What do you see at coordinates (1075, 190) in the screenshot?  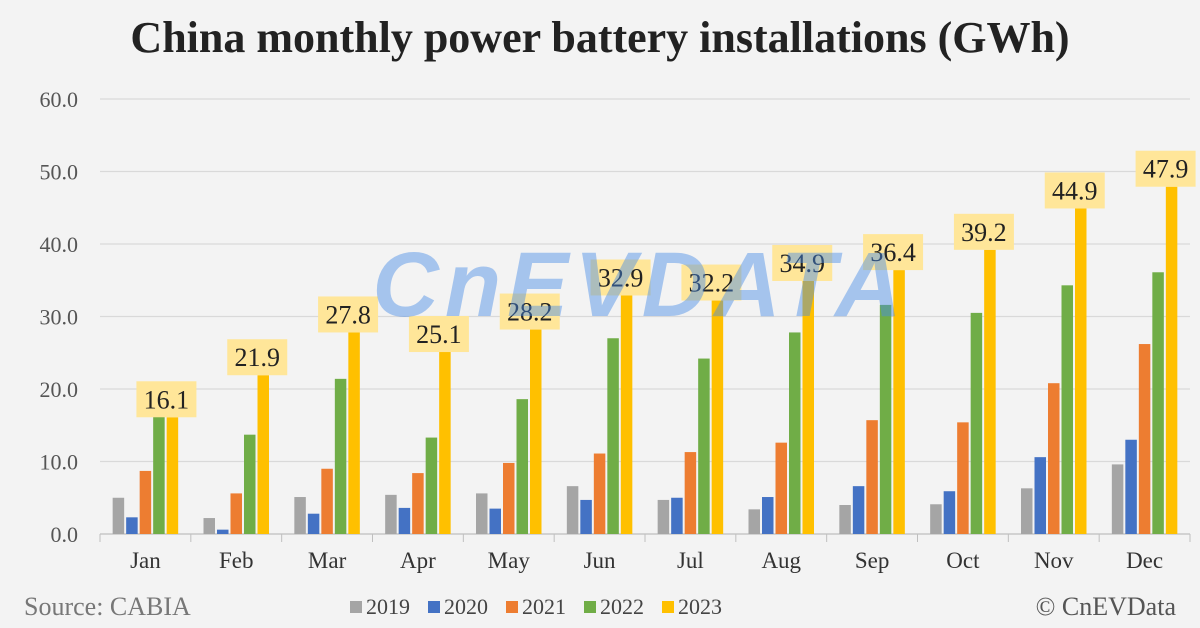 I see `data-label: 44.9` at bounding box center [1075, 190].